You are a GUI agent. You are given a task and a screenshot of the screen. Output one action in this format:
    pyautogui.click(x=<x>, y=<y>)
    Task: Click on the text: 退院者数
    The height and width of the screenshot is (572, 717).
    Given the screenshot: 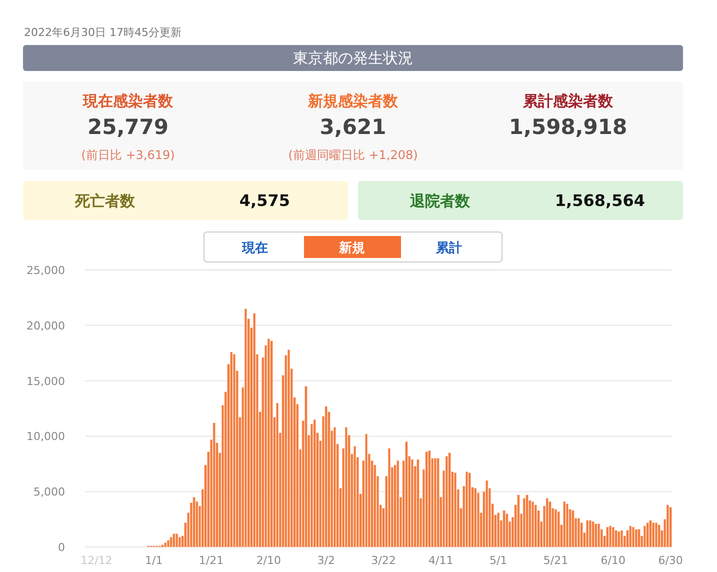 What is the action you would take?
    pyautogui.click(x=440, y=201)
    